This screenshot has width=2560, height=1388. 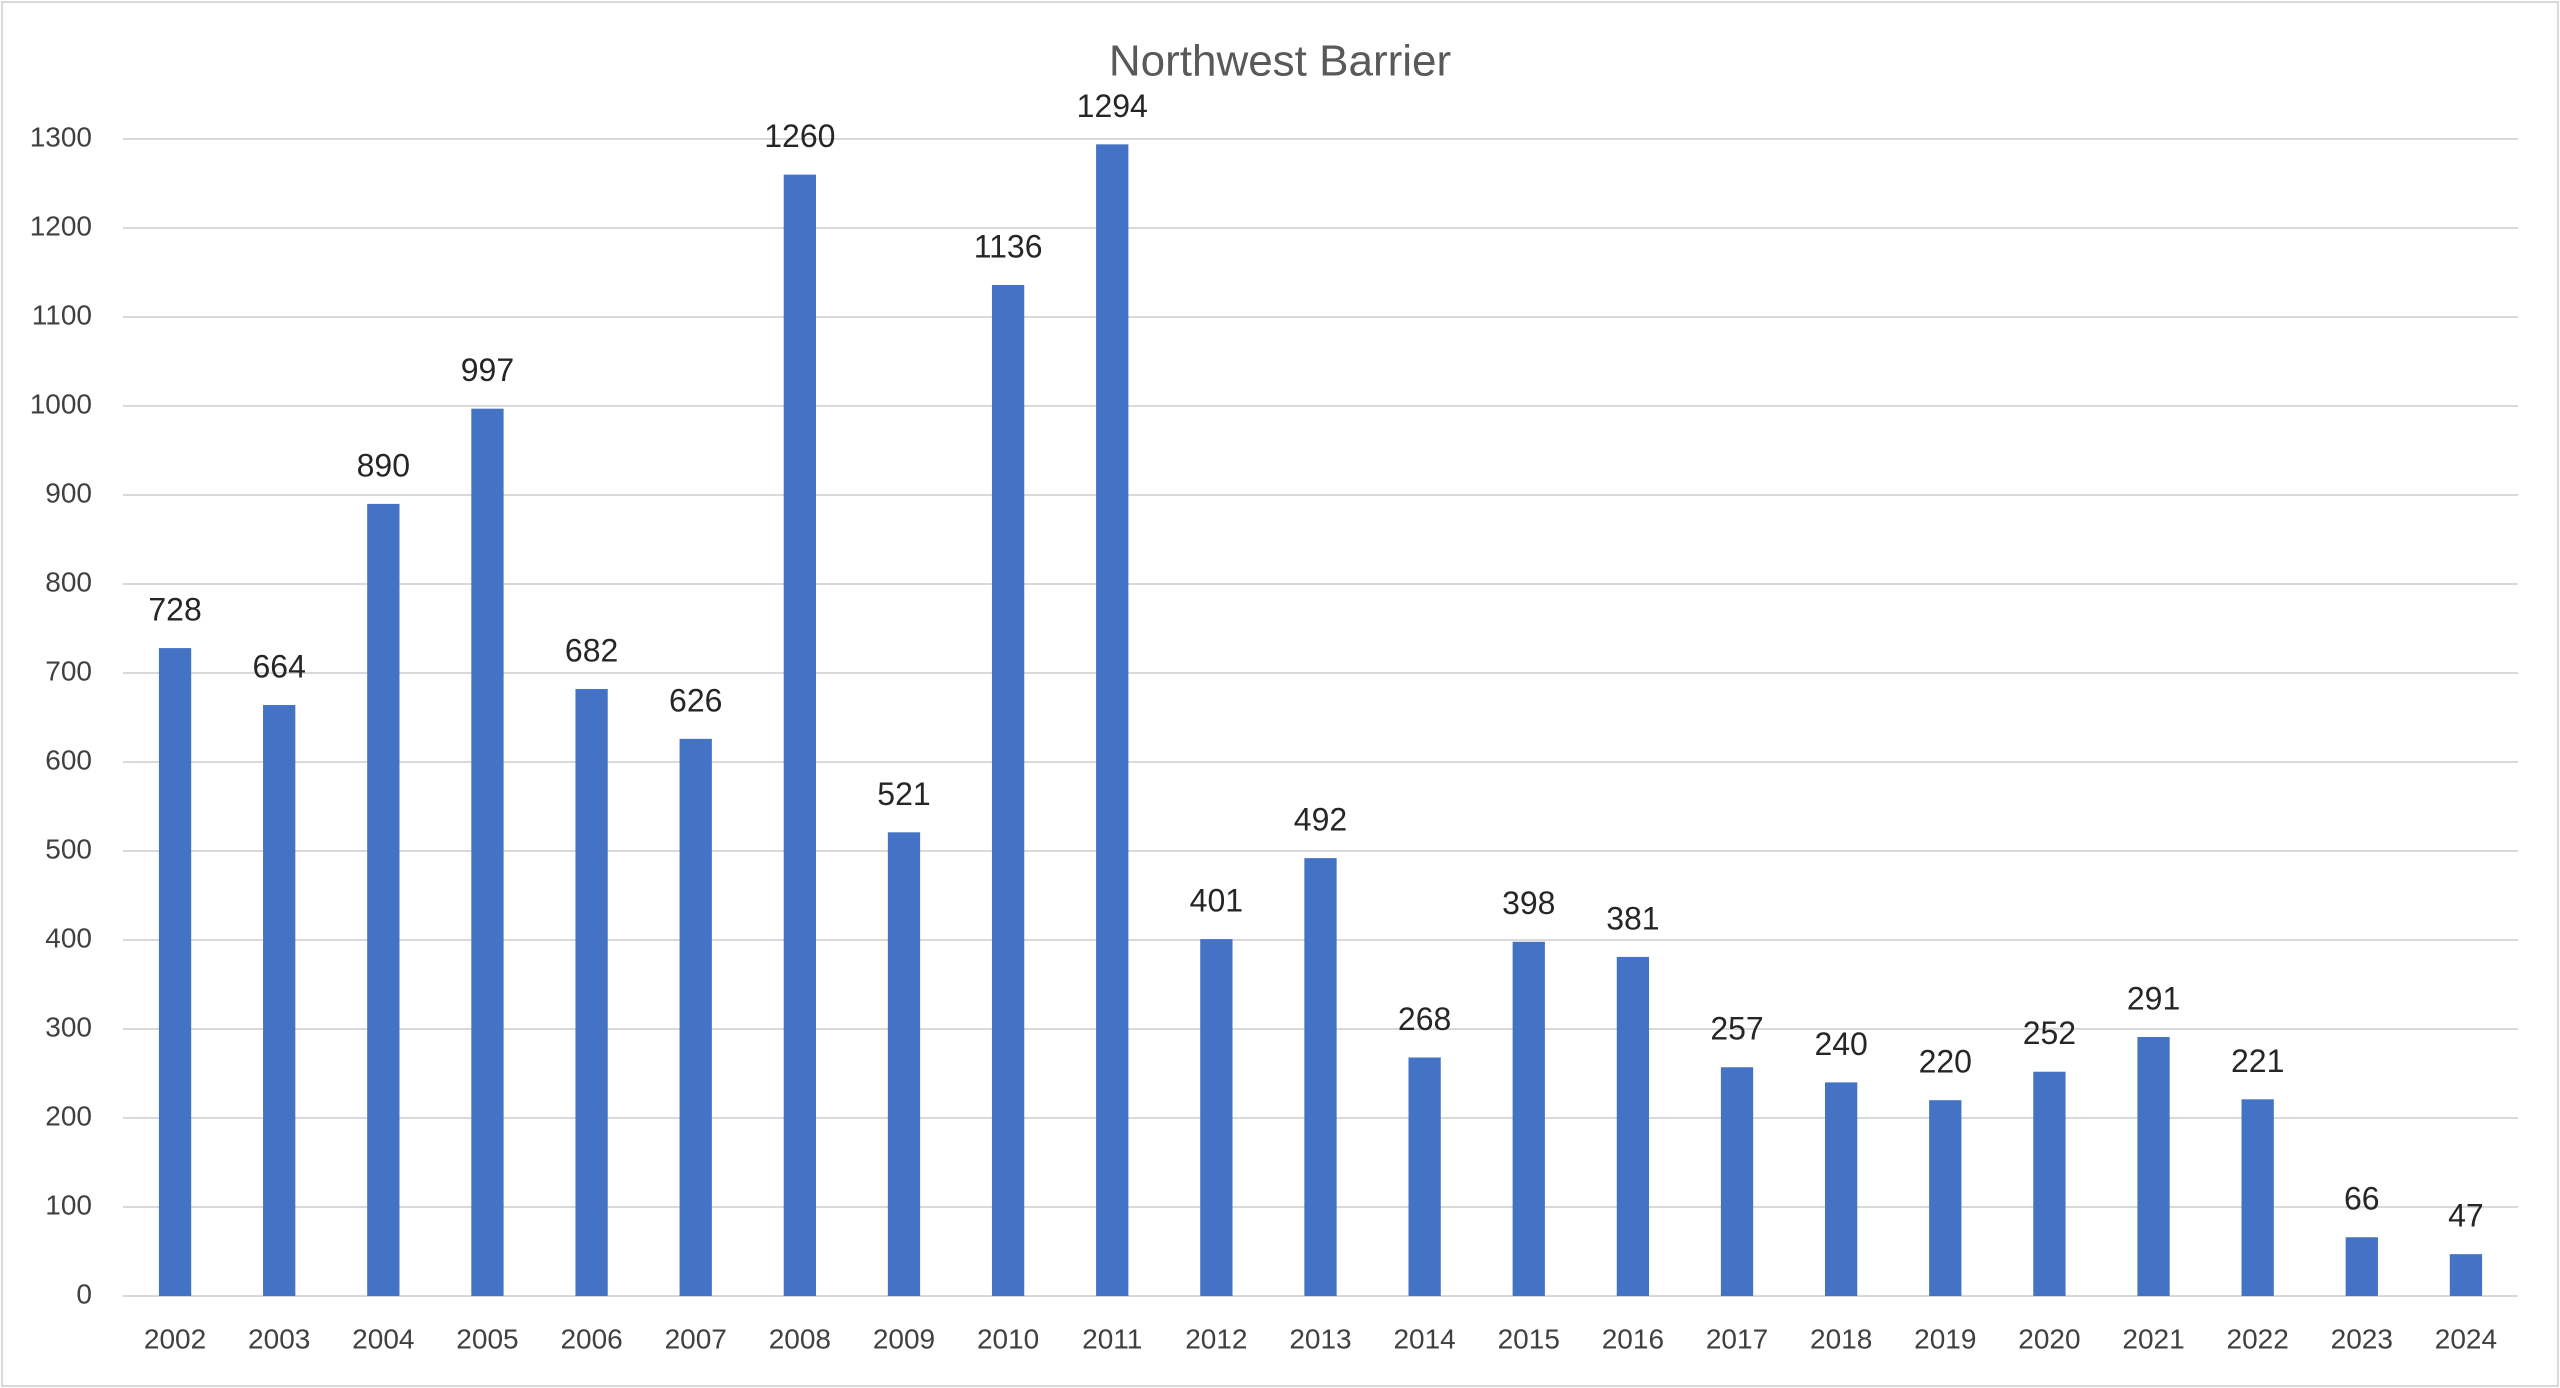 I want to click on data-label: 1260, so click(x=799, y=136).